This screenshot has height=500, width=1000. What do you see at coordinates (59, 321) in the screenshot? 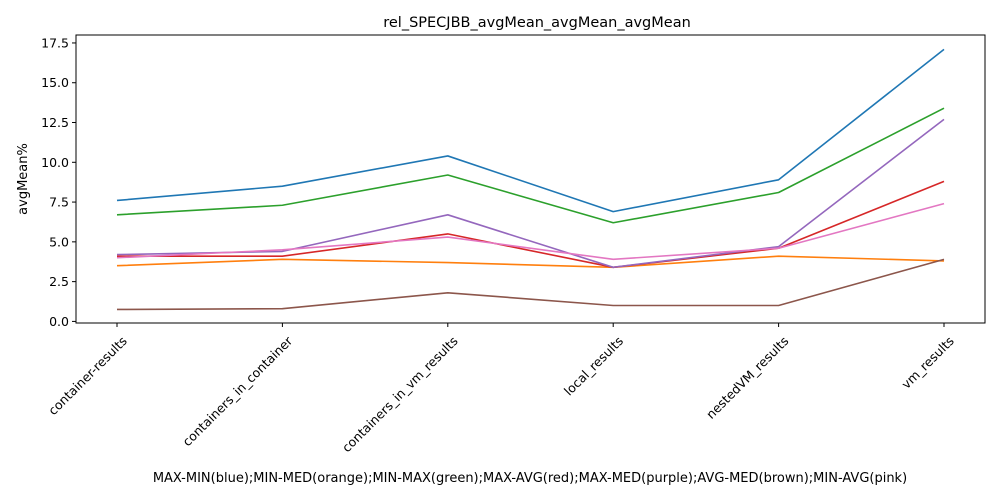
I see `y-tick-label: 0.0` at bounding box center [59, 321].